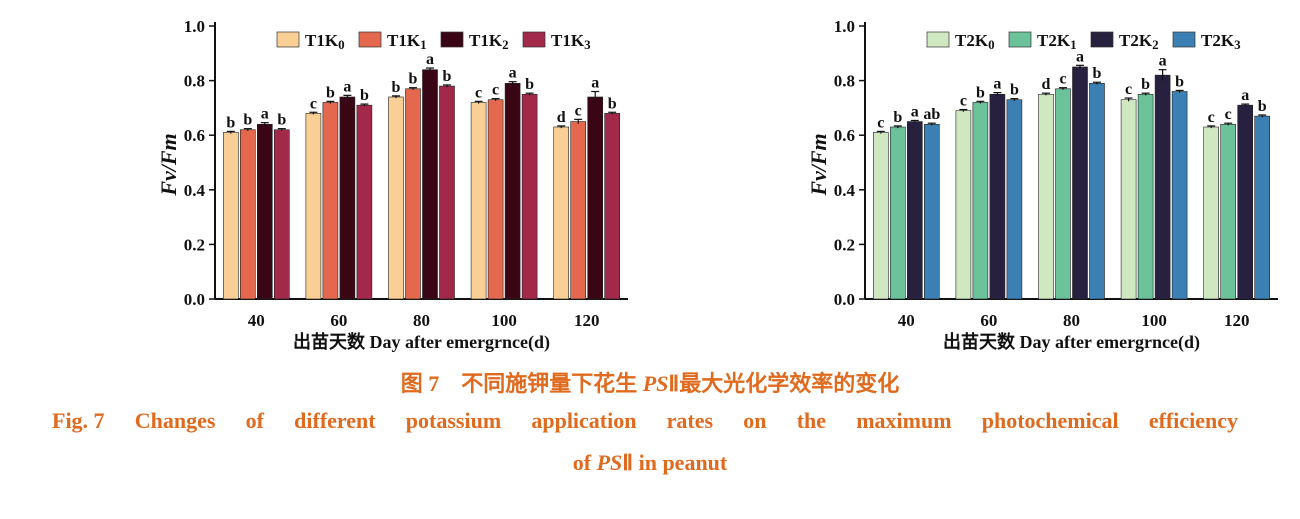 This screenshot has width=1300, height=519. What do you see at coordinates (1237, 44) in the screenshot?
I see `legend-label-sub: 3` at bounding box center [1237, 44].